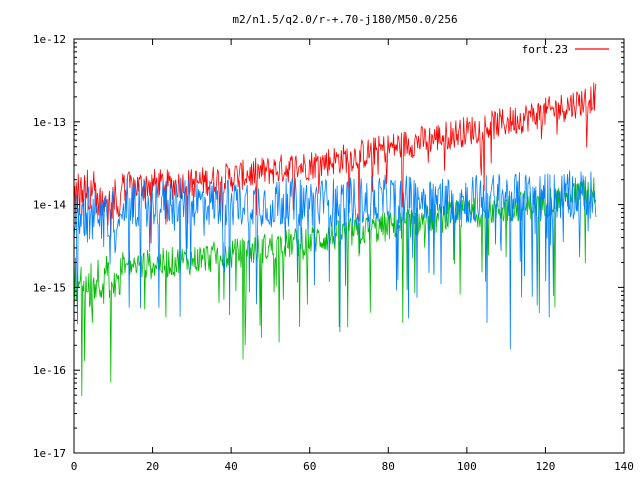  I want to click on legend: fort.23, so click(565, 49).